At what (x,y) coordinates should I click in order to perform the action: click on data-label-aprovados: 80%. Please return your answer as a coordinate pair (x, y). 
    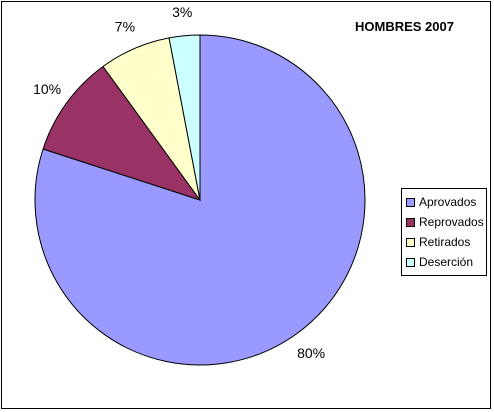
    Looking at the image, I should click on (311, 353).